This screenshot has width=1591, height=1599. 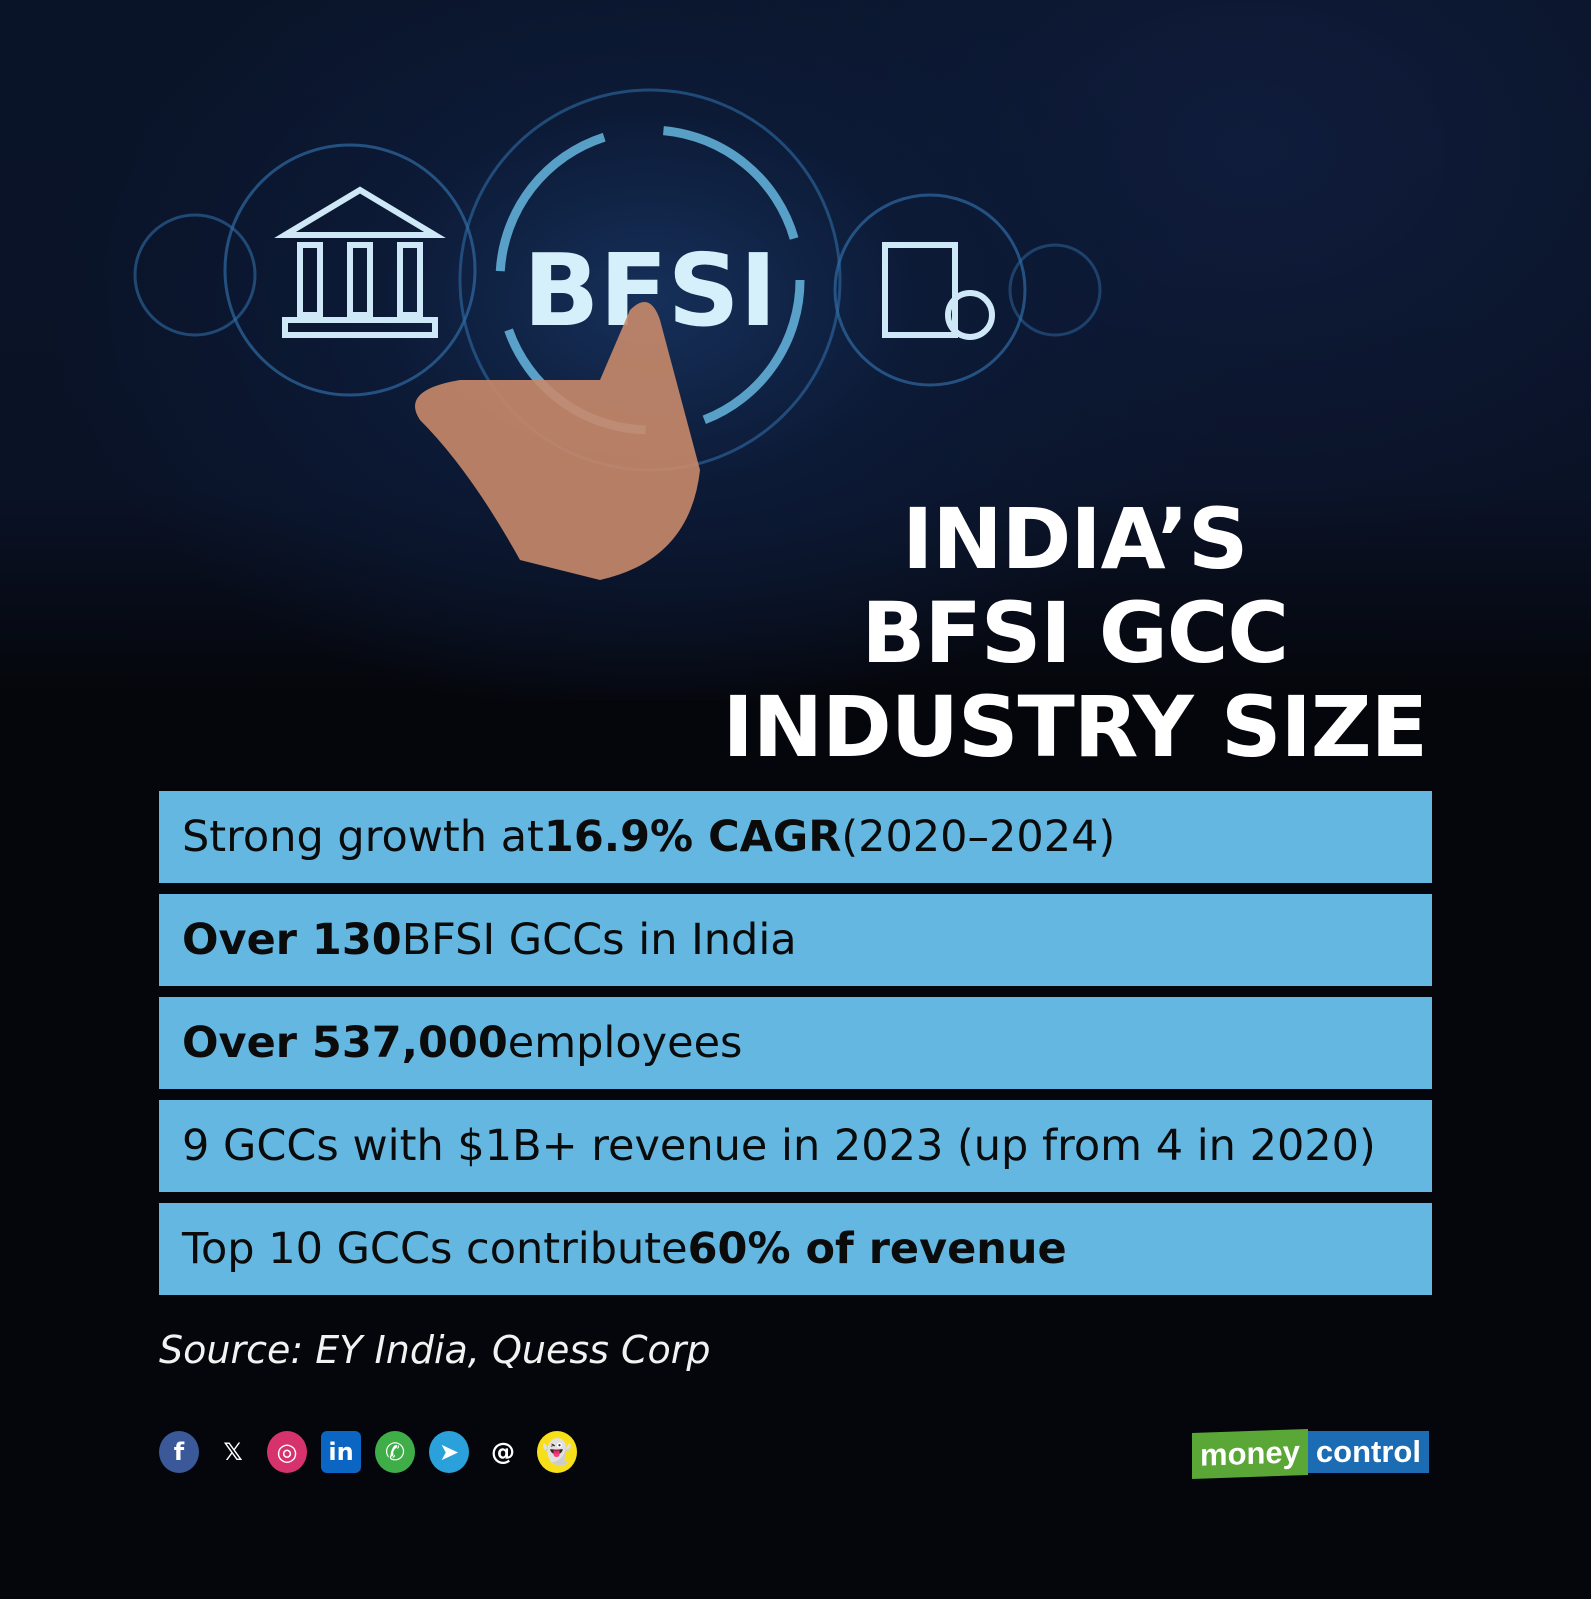 What do you see at coordinates (692, 837) in the screenshot?
I see `fact-highlight: 16.9% CAGR` at bounding box center [692, 837].